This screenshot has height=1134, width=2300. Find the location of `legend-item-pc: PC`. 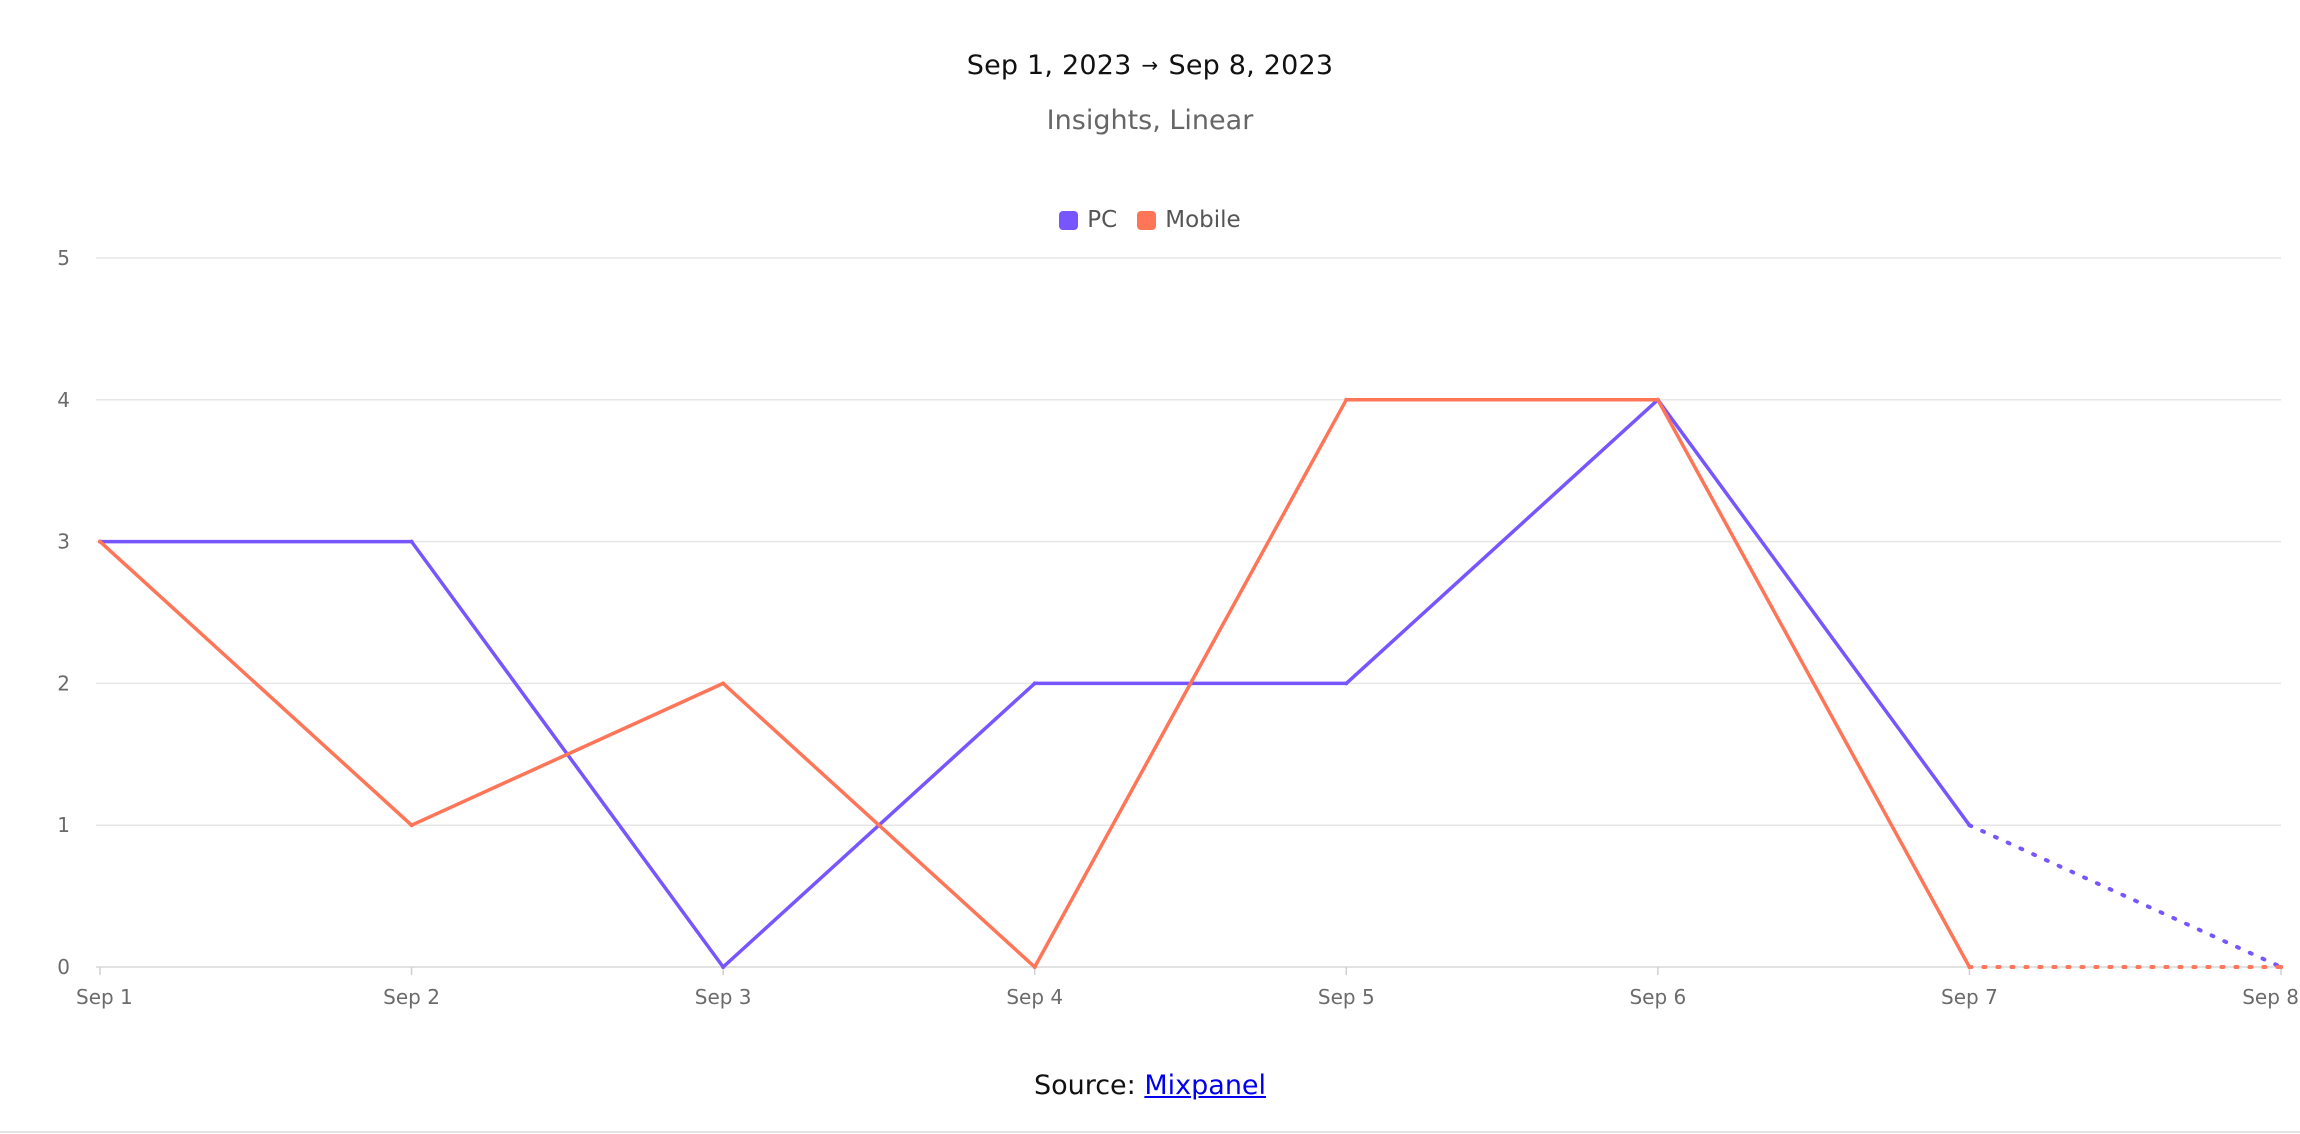

legend-item-pc: PC is located at coordinates (1088, 220).